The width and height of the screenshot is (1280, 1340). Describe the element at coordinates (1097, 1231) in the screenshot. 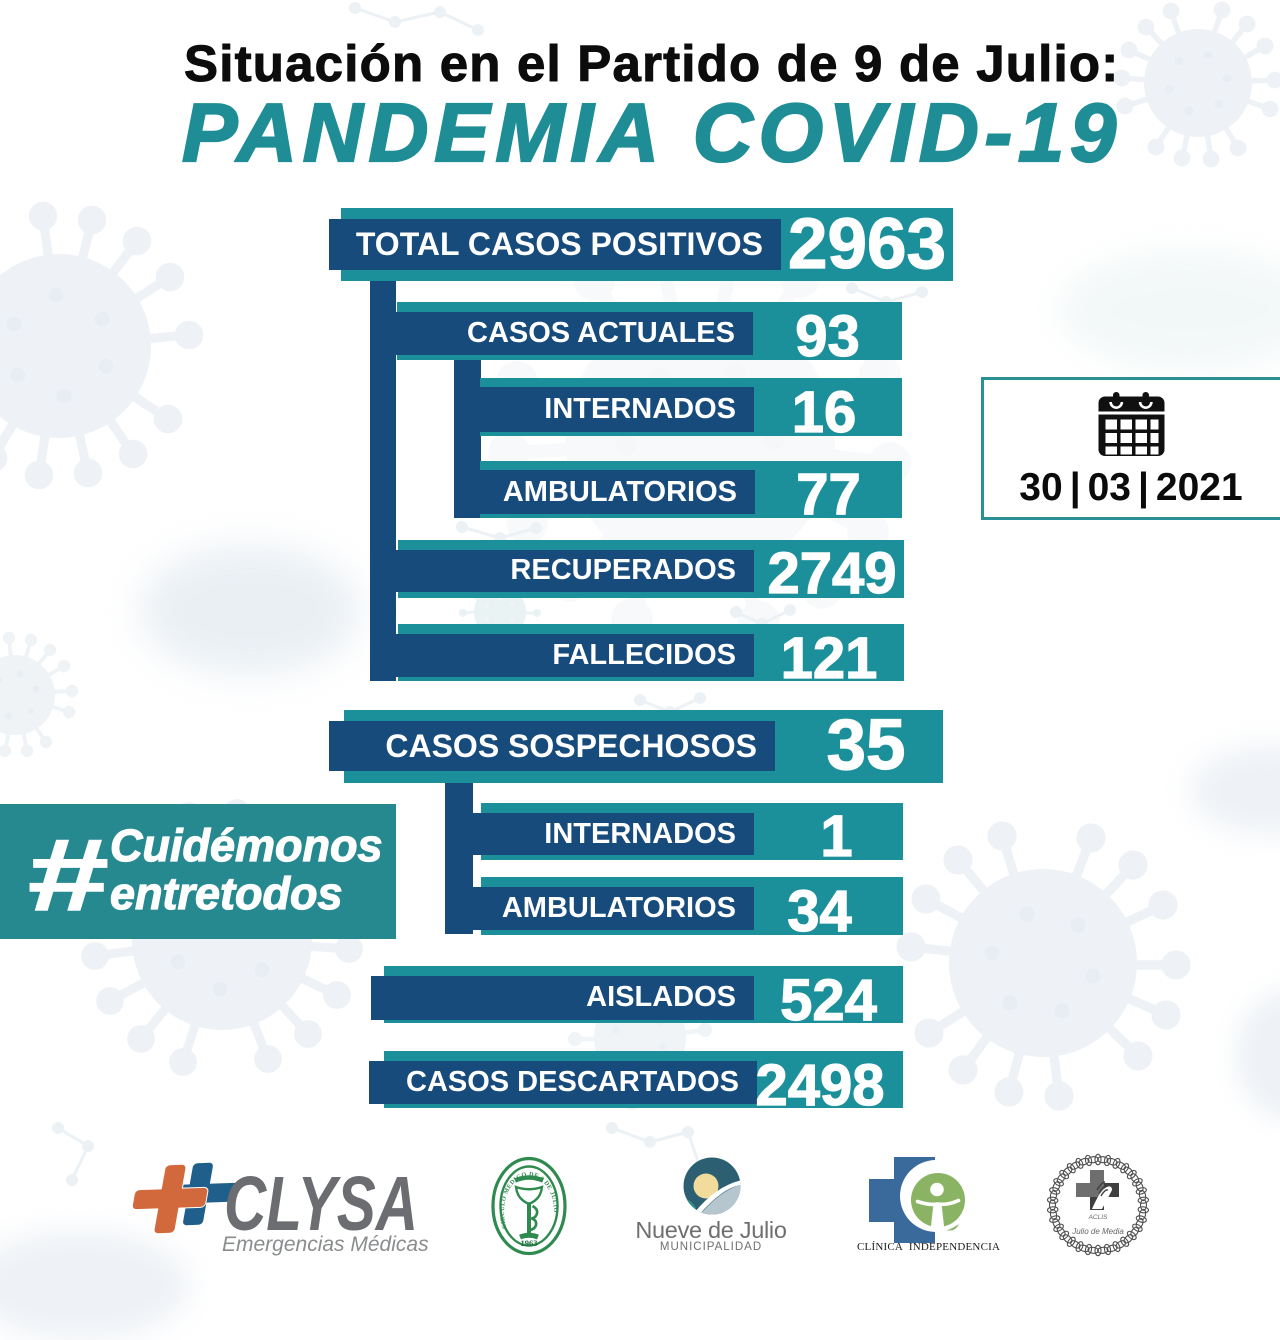

I see `svg-text: Julio de Media` at that location.